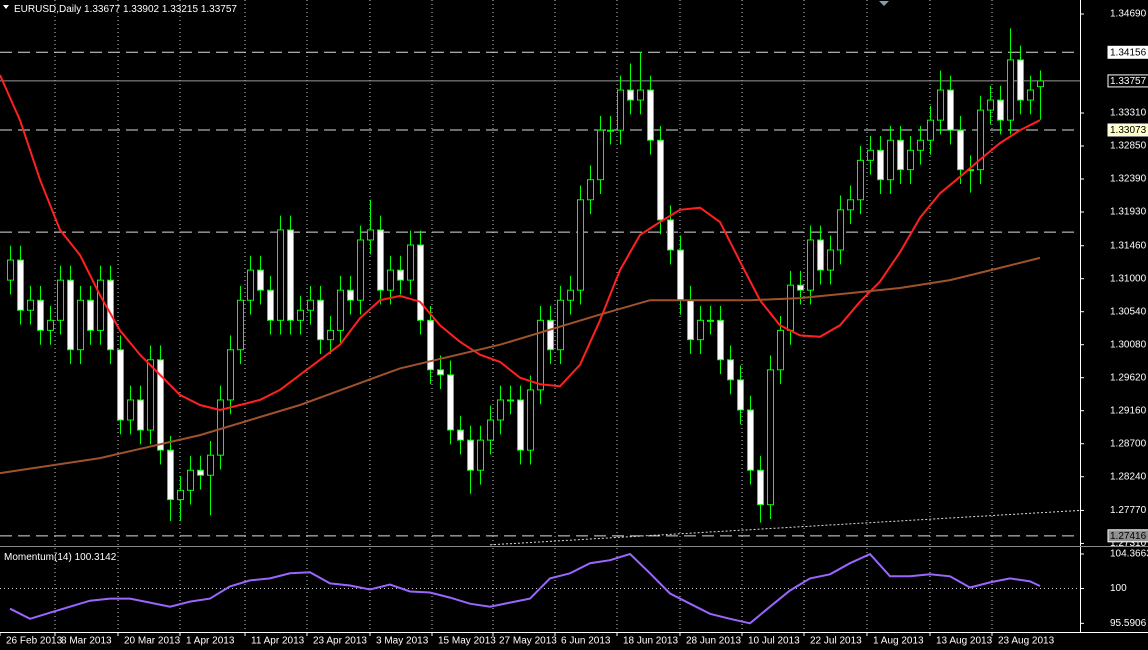  What do you see at coordinates (219, 9) in the screenshot?
I see `close: 1.33757` at bounding box center [219, 9].